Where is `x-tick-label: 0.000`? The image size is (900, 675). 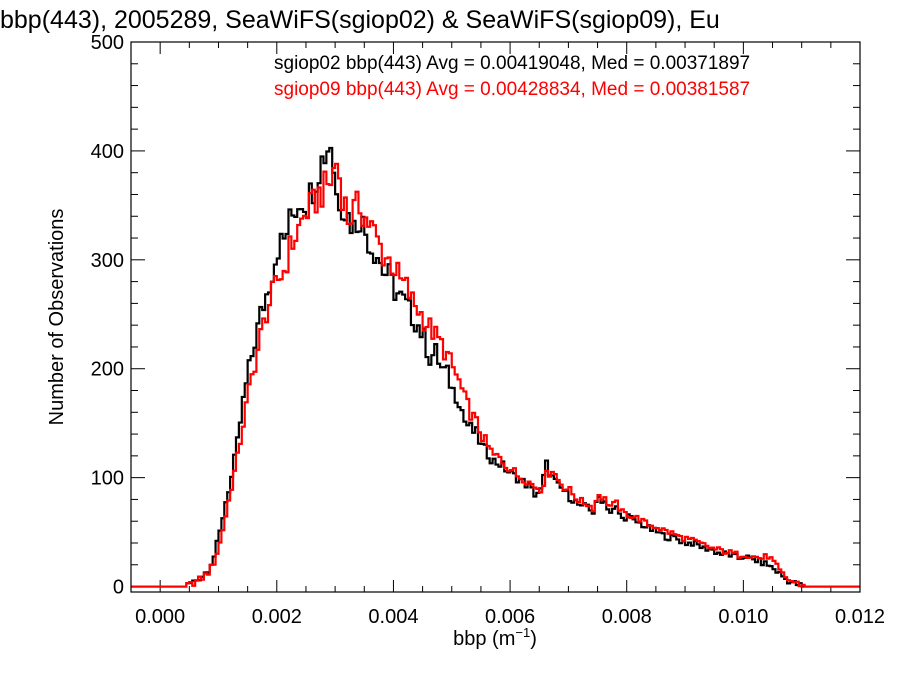
x-tick-label: 0.000 is located at coordinates (160, 617).